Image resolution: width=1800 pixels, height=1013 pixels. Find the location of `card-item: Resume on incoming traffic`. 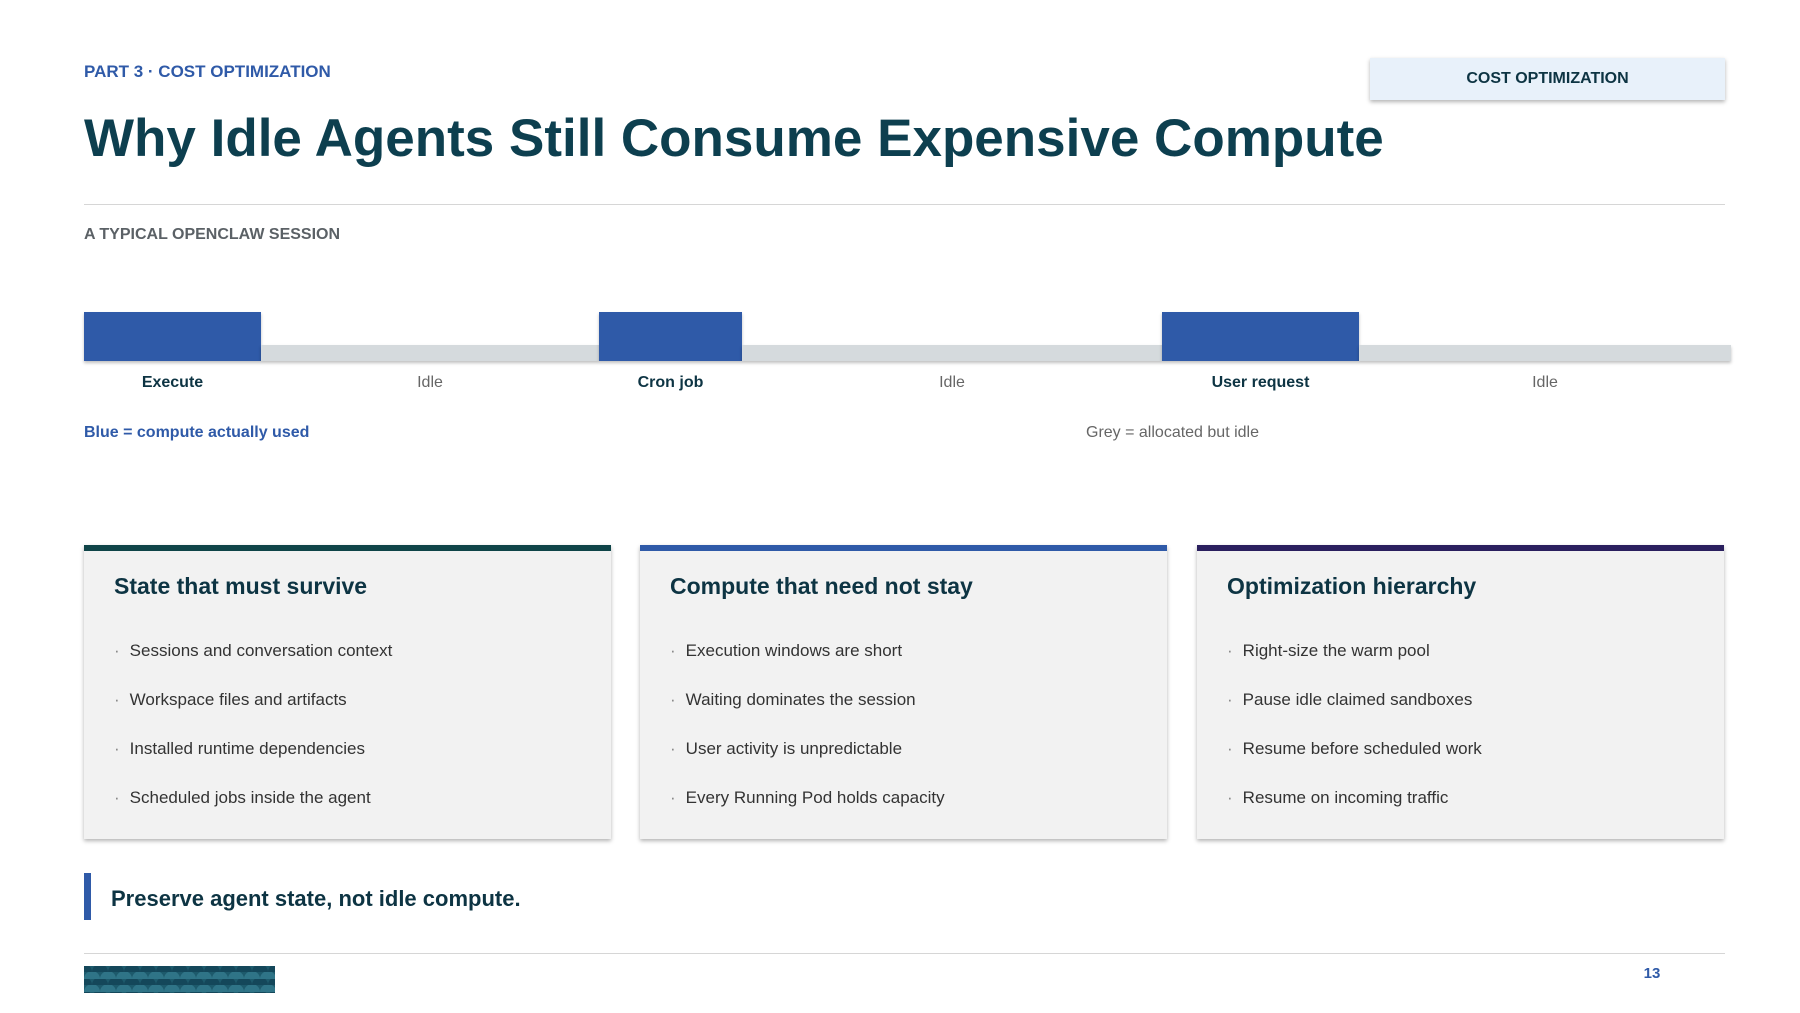

card-item: Resume on incoming traffic is located at coordinates (1338, 798).